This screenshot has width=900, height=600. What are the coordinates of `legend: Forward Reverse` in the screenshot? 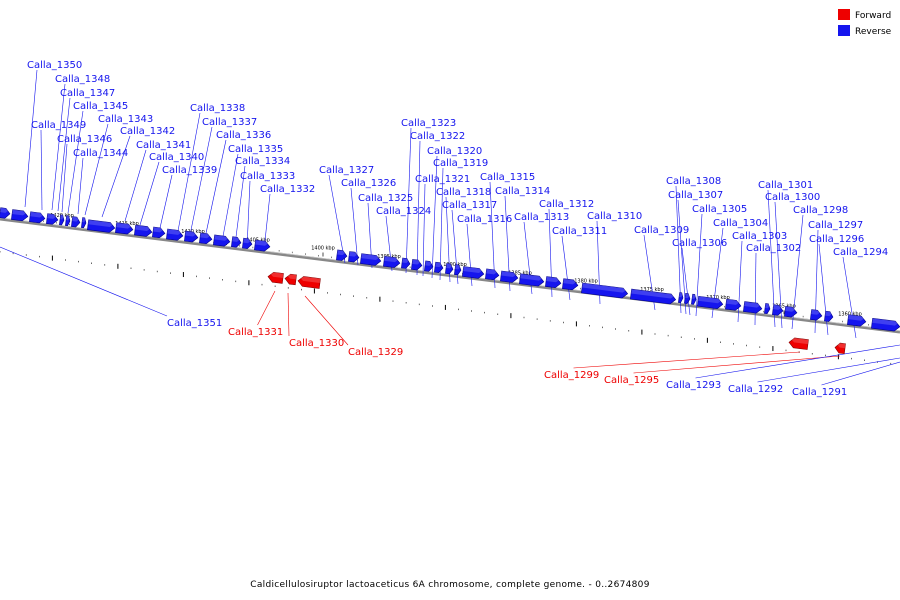 It's located at (865, 23).